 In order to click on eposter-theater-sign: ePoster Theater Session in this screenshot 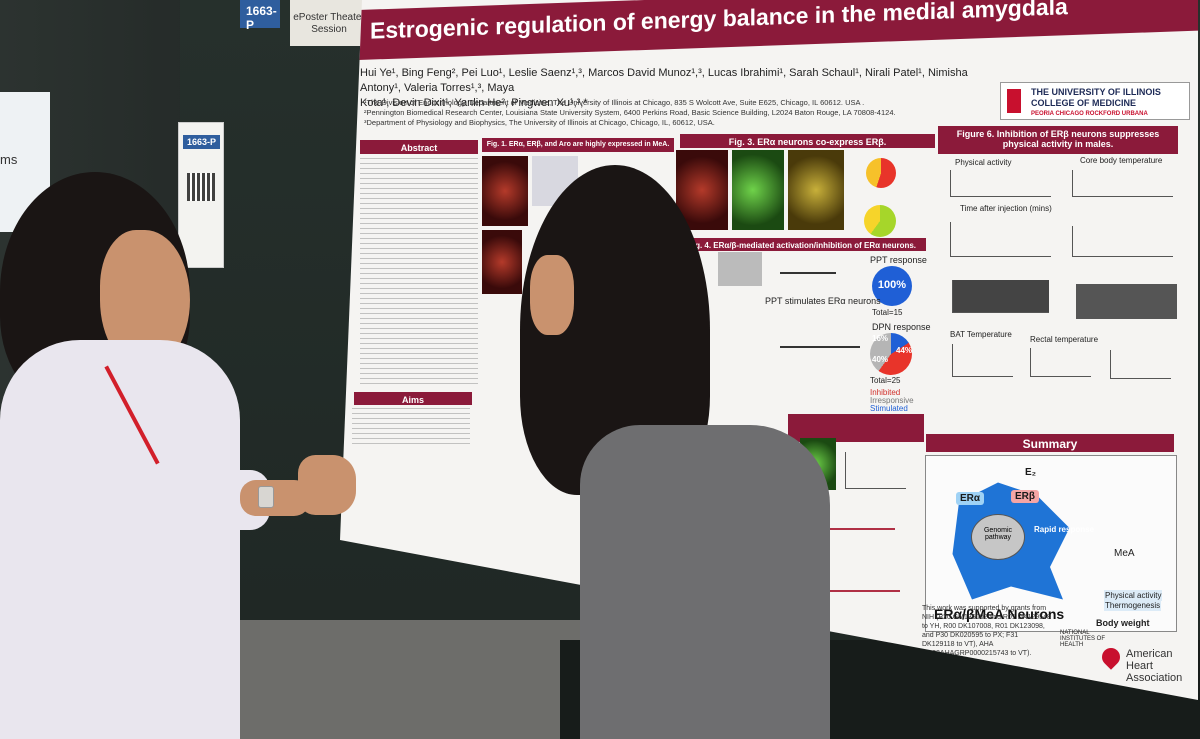, I will do `click(329, 23)`.